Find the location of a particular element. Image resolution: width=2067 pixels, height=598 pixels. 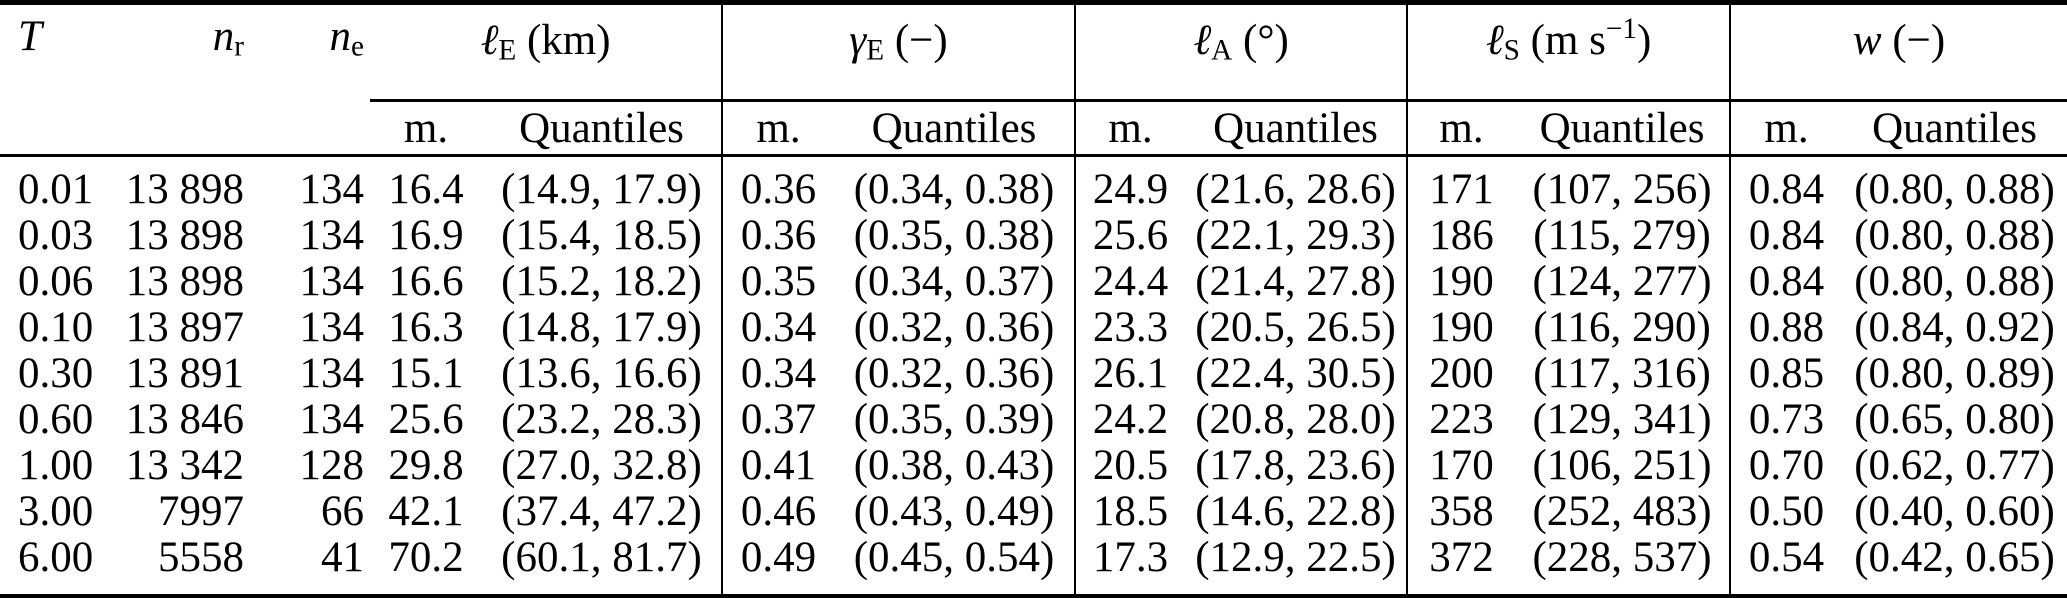

la-symbol: ℓ is located at coordinates (1202, 41).